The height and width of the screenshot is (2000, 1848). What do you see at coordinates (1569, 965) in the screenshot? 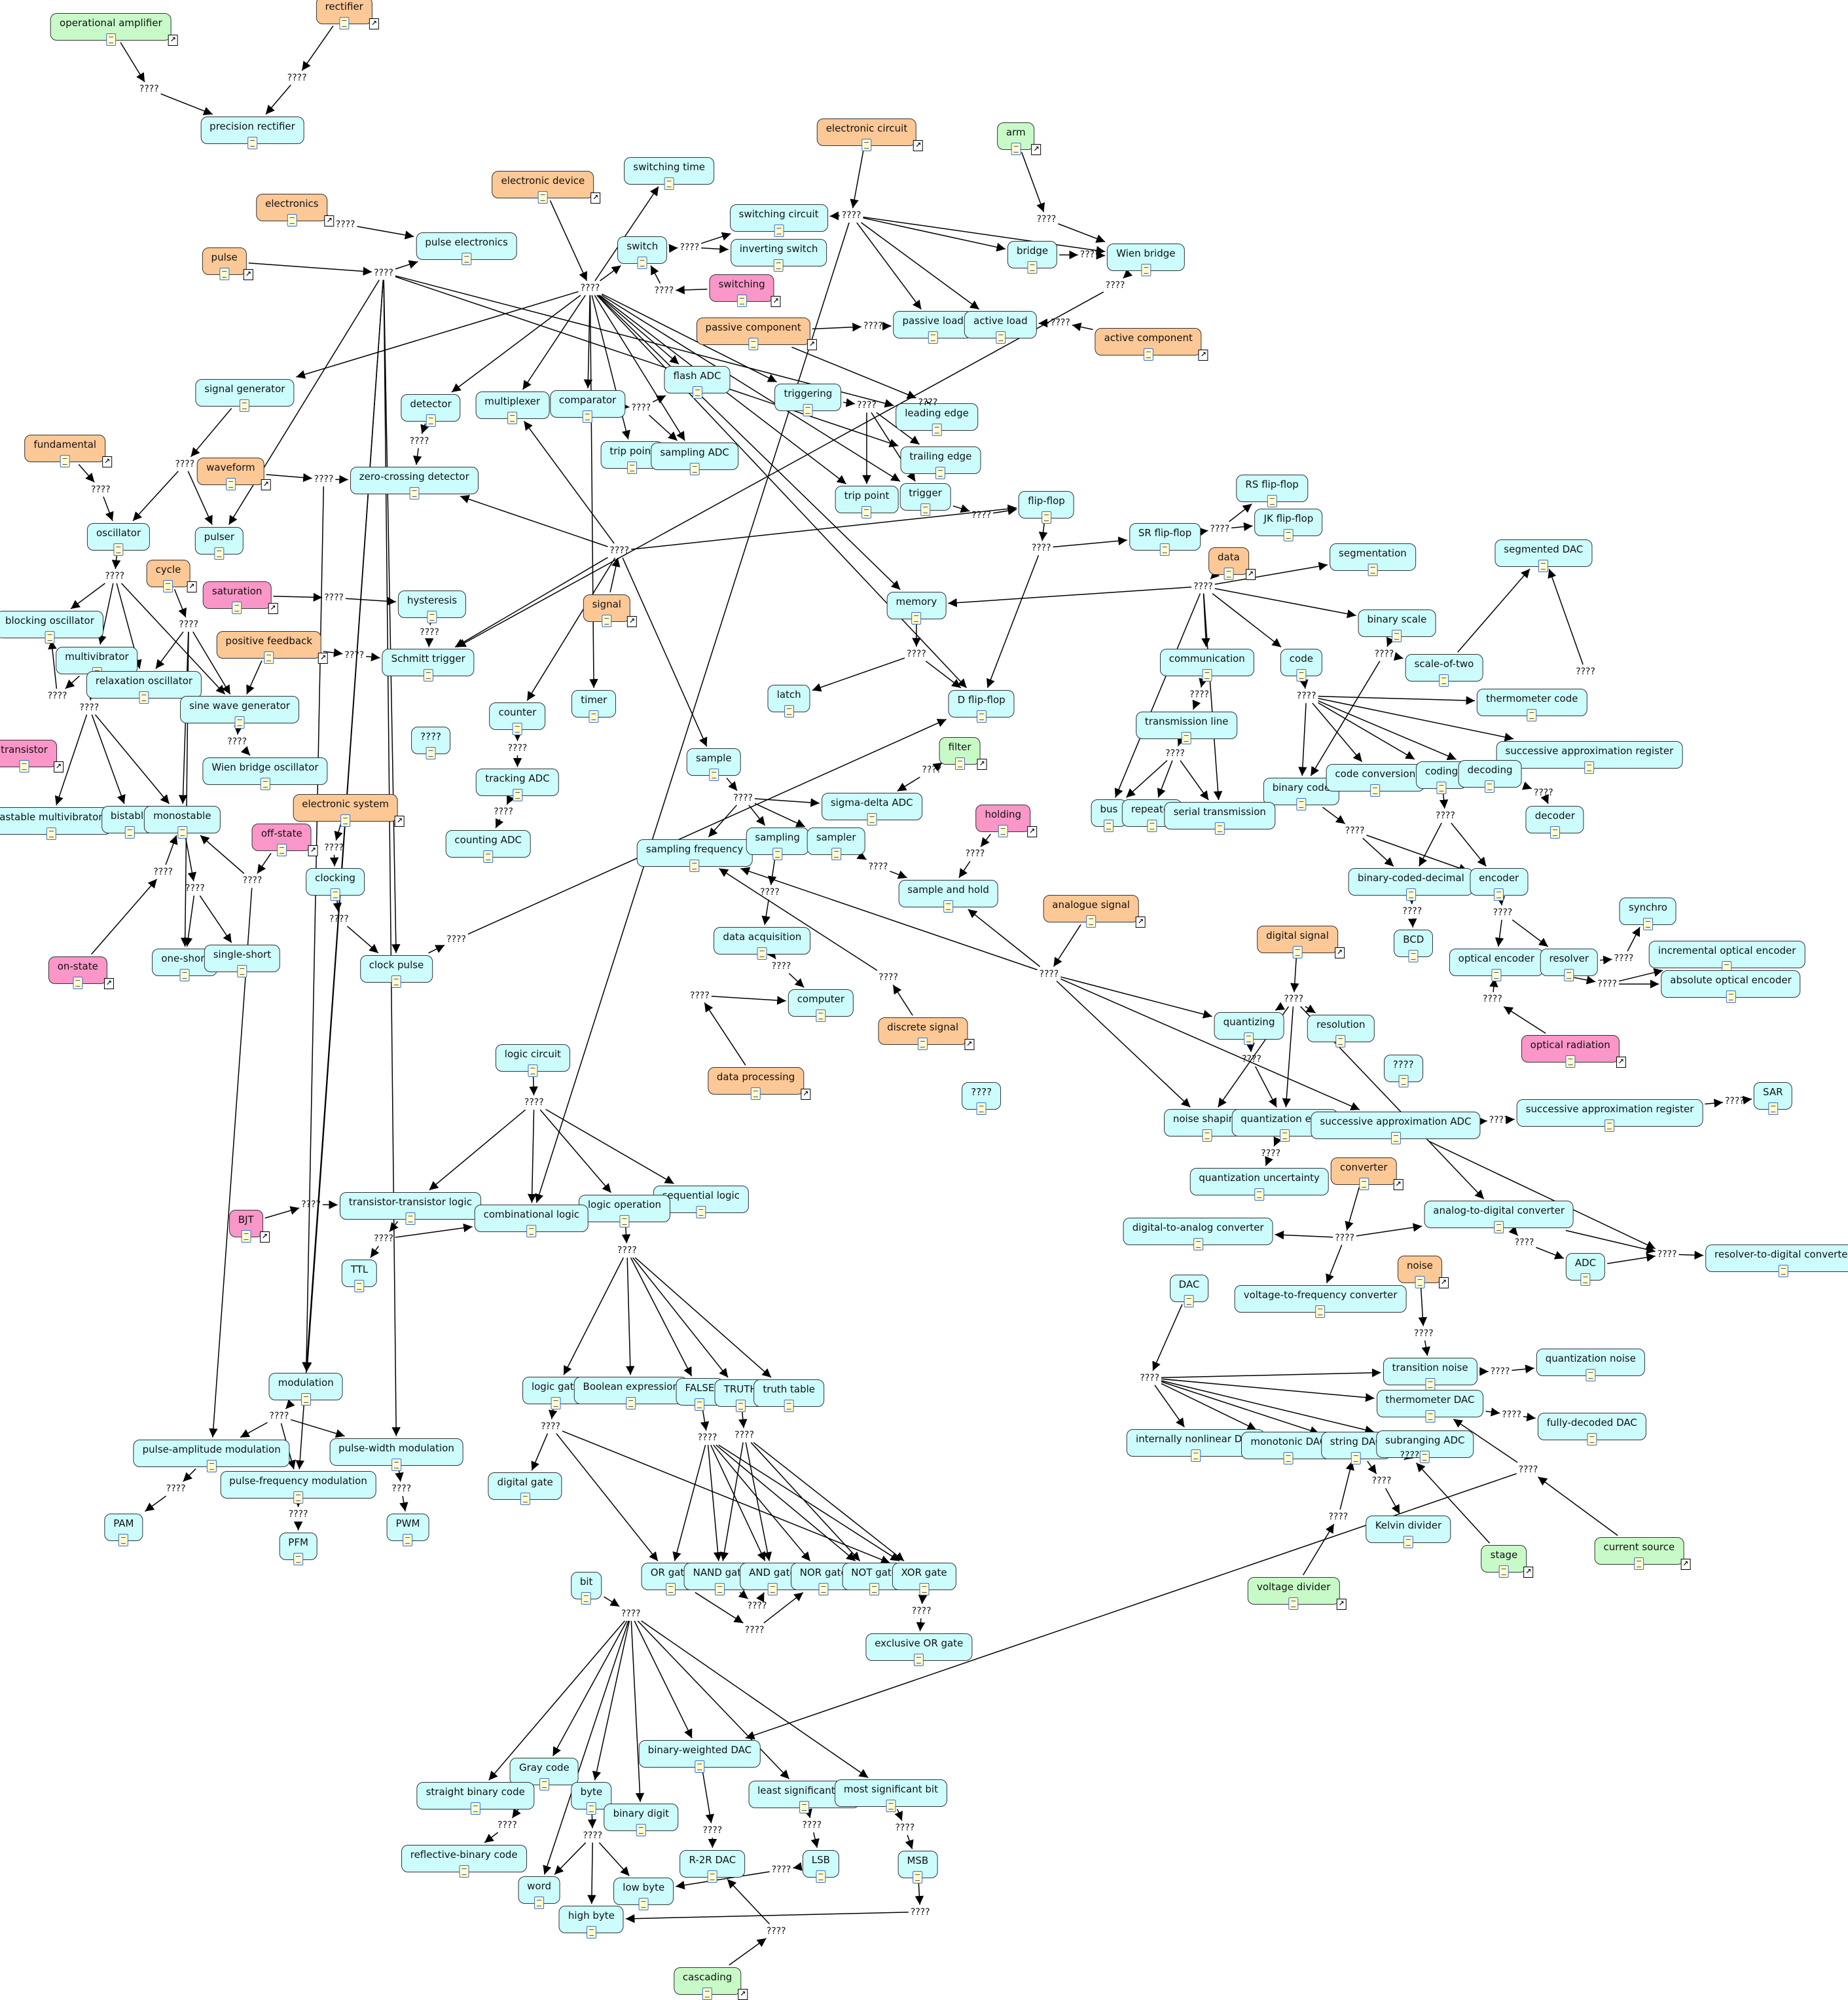
I see `concept-node-resolver: resolver` at bounding box center [1569, 965].